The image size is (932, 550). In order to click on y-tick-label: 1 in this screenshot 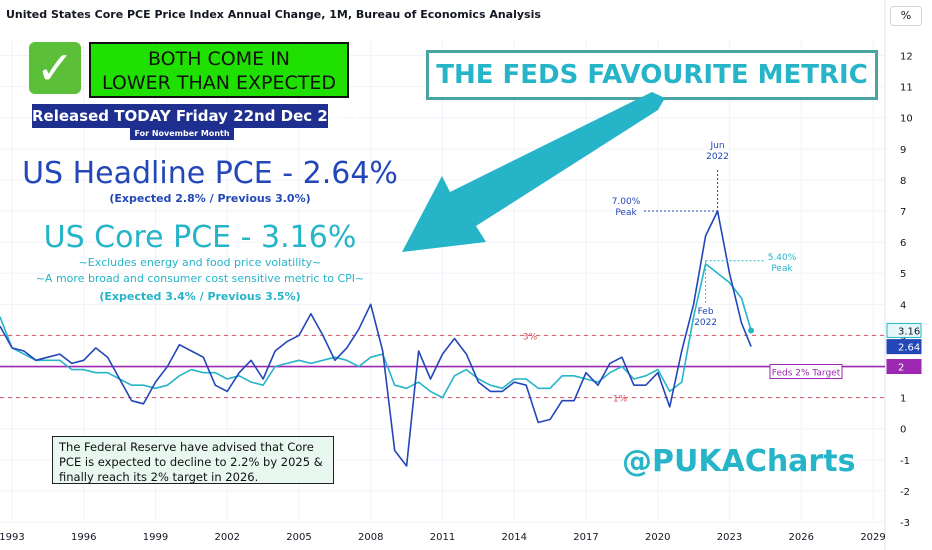, I will do `click(903, 399)`.